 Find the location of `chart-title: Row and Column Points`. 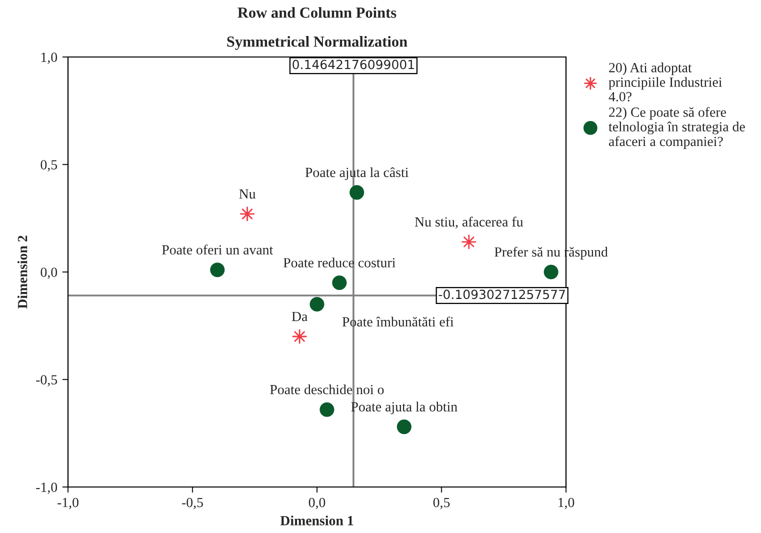

chart-title: Row and Column Points is located at coordinates (317, 12).